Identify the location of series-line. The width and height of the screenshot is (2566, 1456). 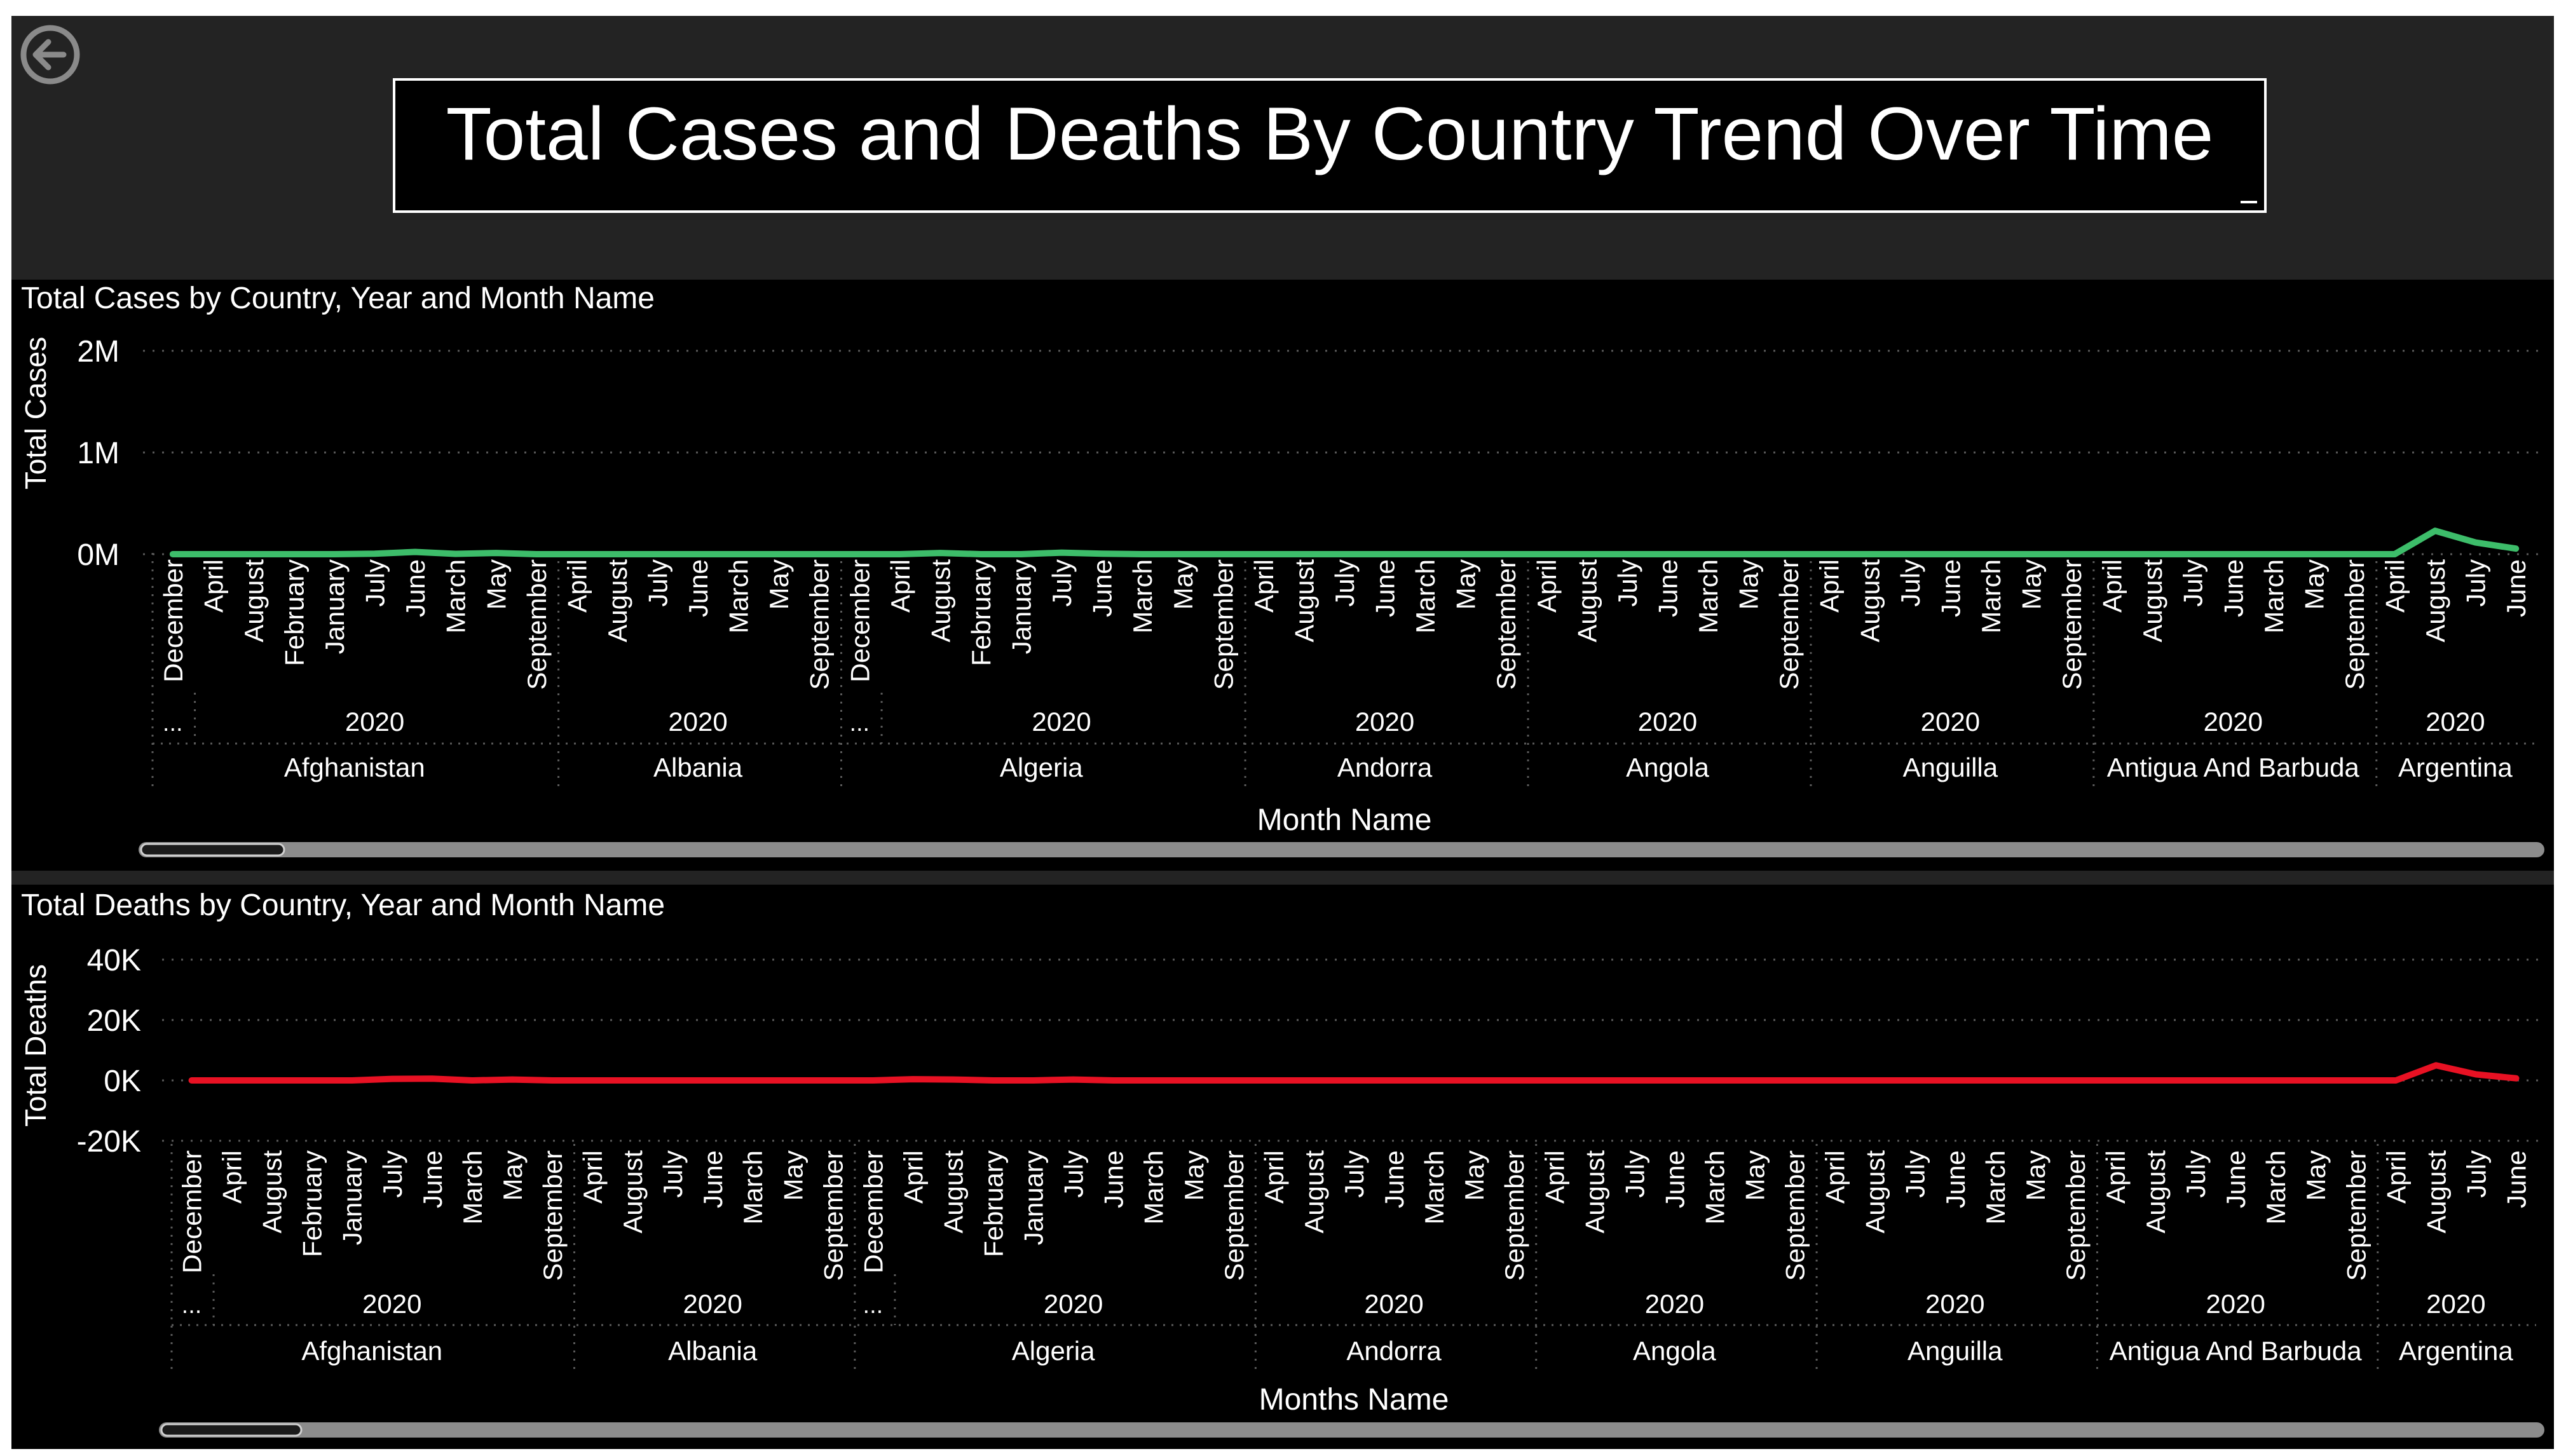
(1345, 542).